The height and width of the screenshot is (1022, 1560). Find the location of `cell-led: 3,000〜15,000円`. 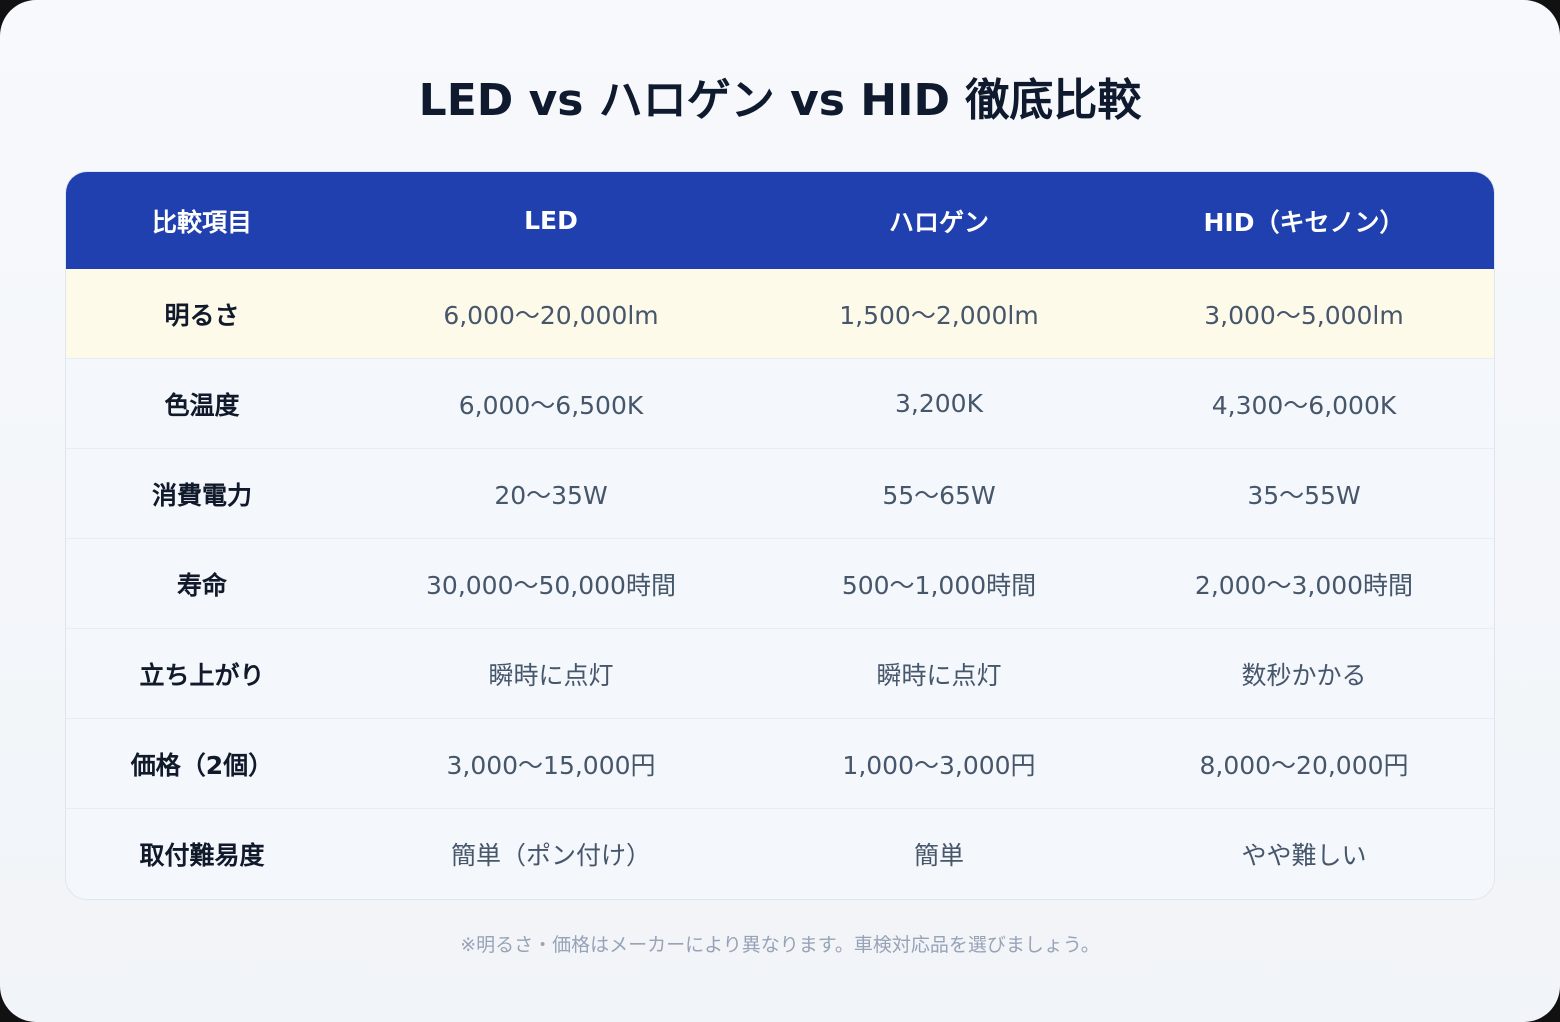

cell-led: 3,000〜15,000円 is located at coordinates (551, 765).